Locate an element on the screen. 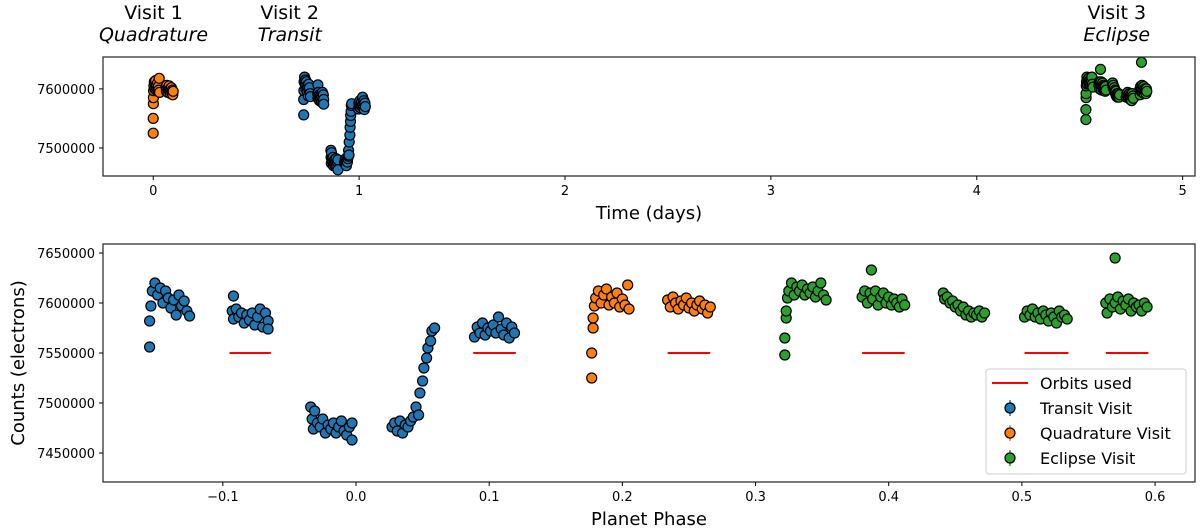  legend-box is located at coordinates (1086, 421).